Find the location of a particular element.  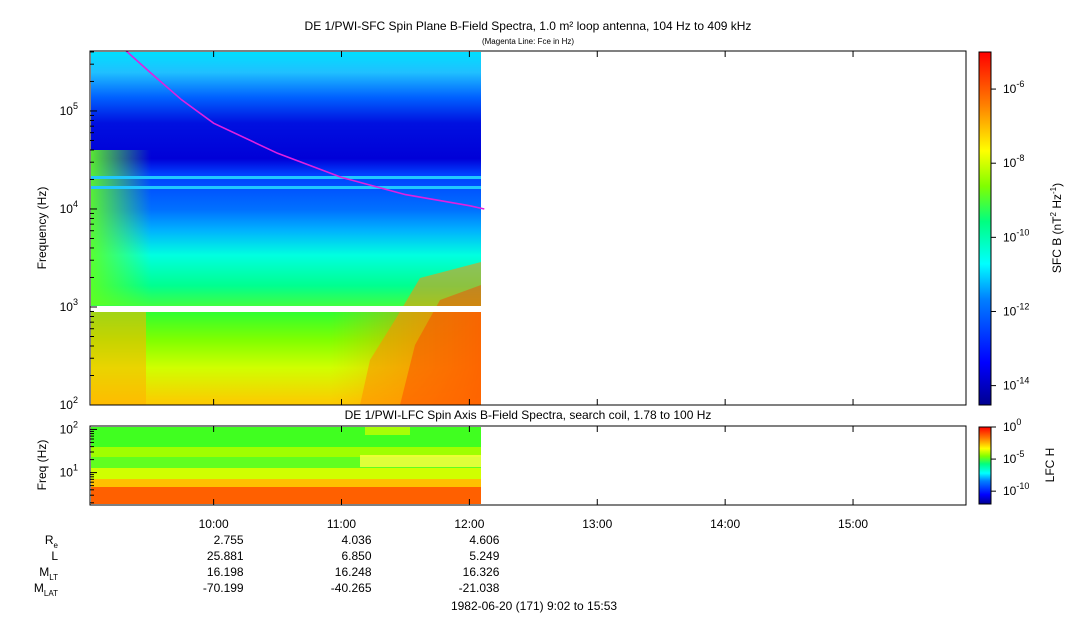

ephemeris-label: MLT is located at coordinates (48, 573).